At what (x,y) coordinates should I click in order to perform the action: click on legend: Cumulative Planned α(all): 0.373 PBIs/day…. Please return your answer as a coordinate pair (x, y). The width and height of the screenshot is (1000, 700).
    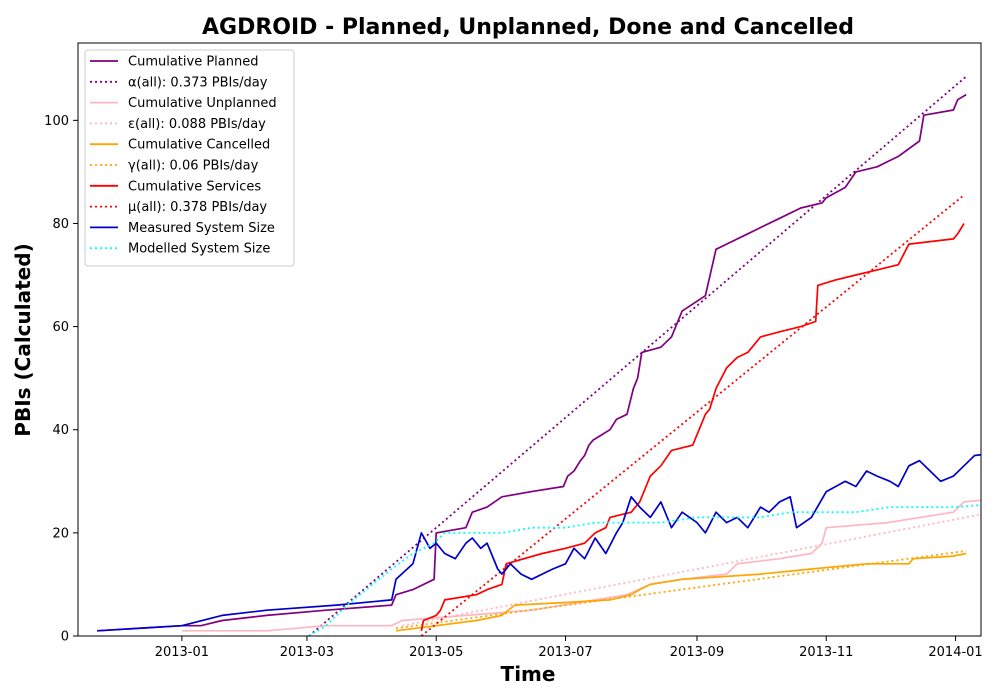
    Looking at the image, I should click on (189, 158).